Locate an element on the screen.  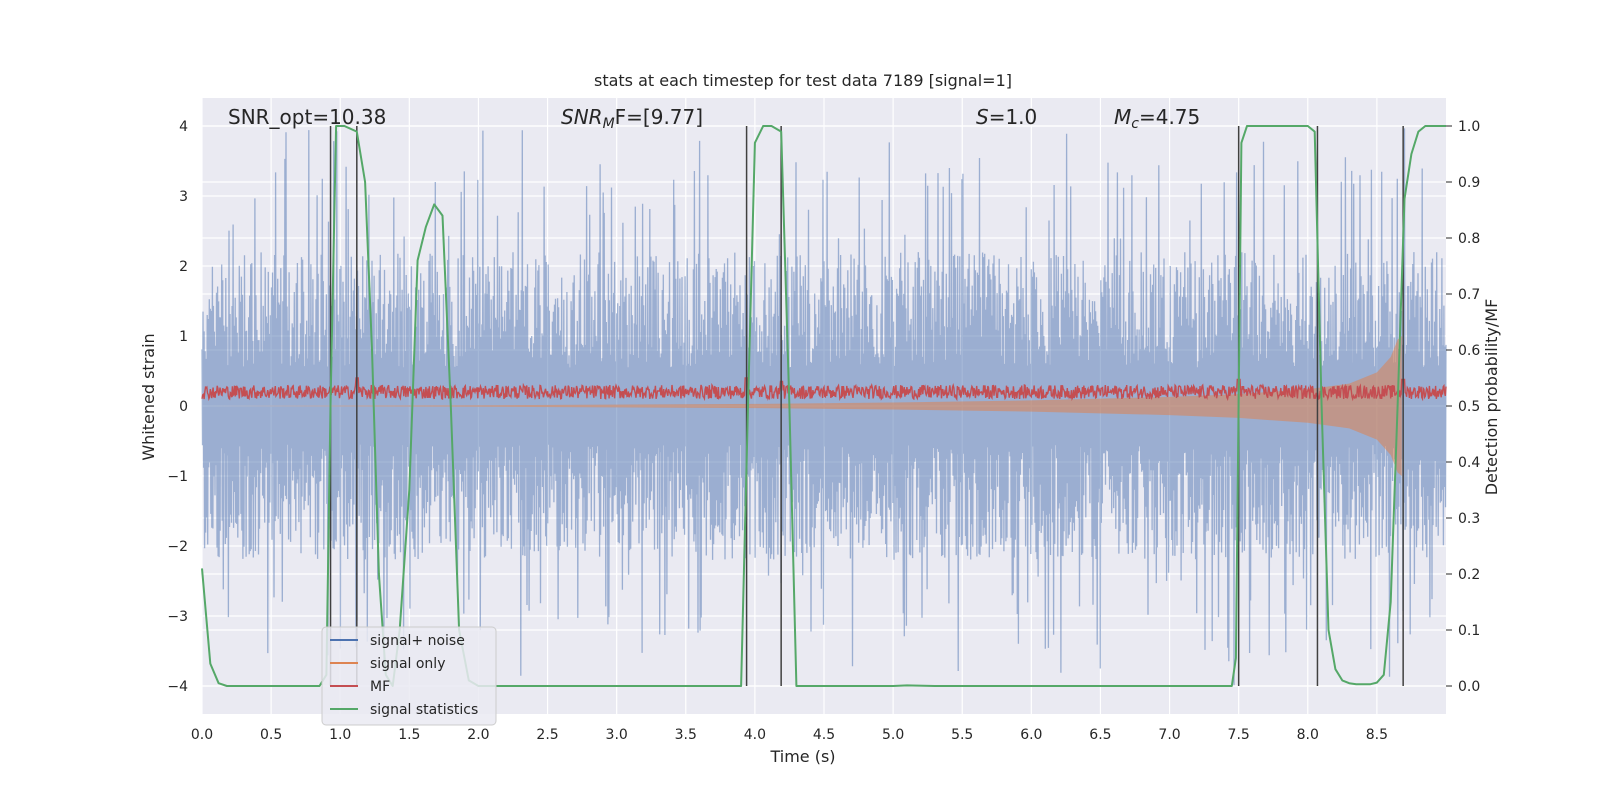
x-tick-label: 2.5 is located at coordinates (547, 735).